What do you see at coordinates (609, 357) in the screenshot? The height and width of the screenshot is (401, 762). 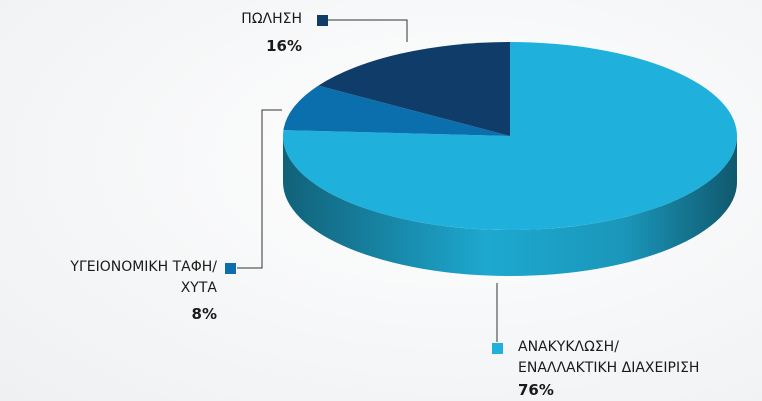 I see `label: ΑΝΑΚΥΚΛΩΣΗ/ ΕΝΑΛΛΑΚΤΙΚΗ ΔΙΑΧΕΙΡΙΣΗ` at bounding box center [609, 357].